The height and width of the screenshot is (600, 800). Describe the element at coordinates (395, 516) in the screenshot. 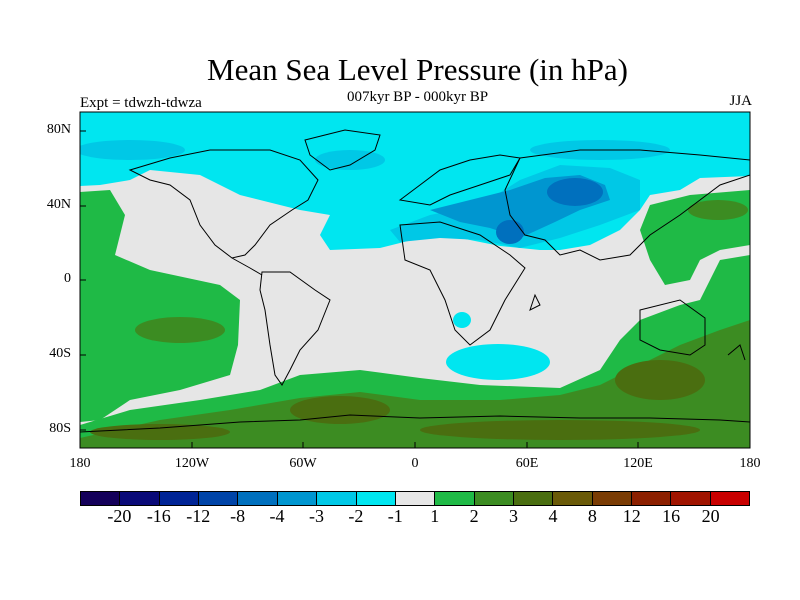

I see `colorbar-label: -1` at that location.